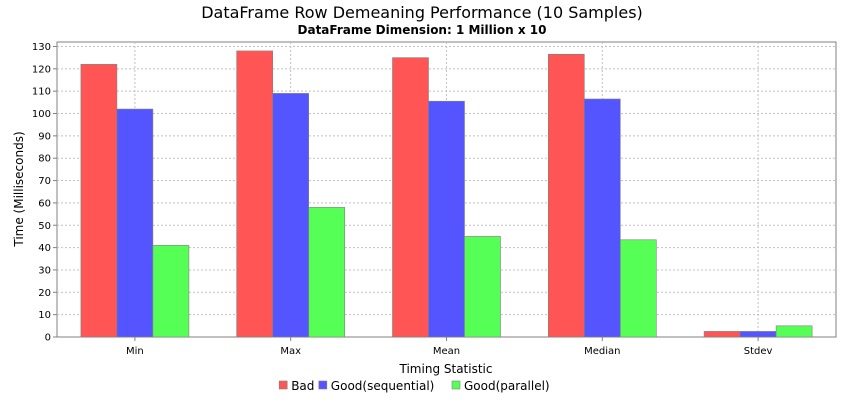  I want to click on legend-label: Good(parallel), so click(507, 386).